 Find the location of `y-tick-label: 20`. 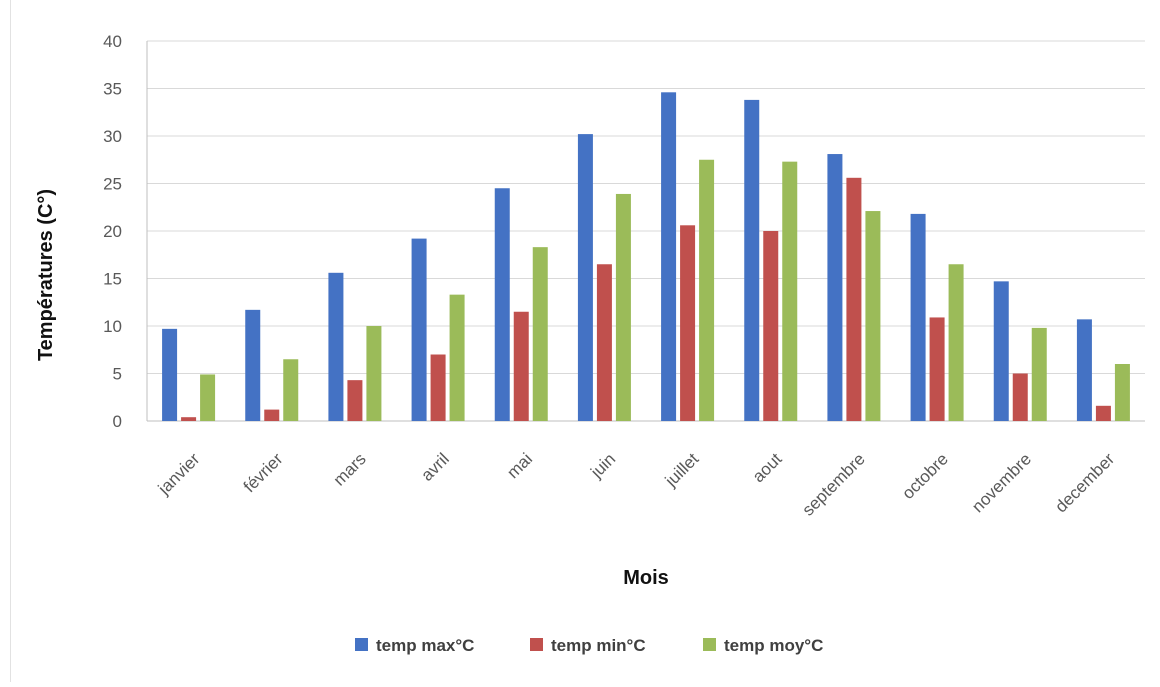

y-tick-label: 20 is located at coordinates (112, 231).